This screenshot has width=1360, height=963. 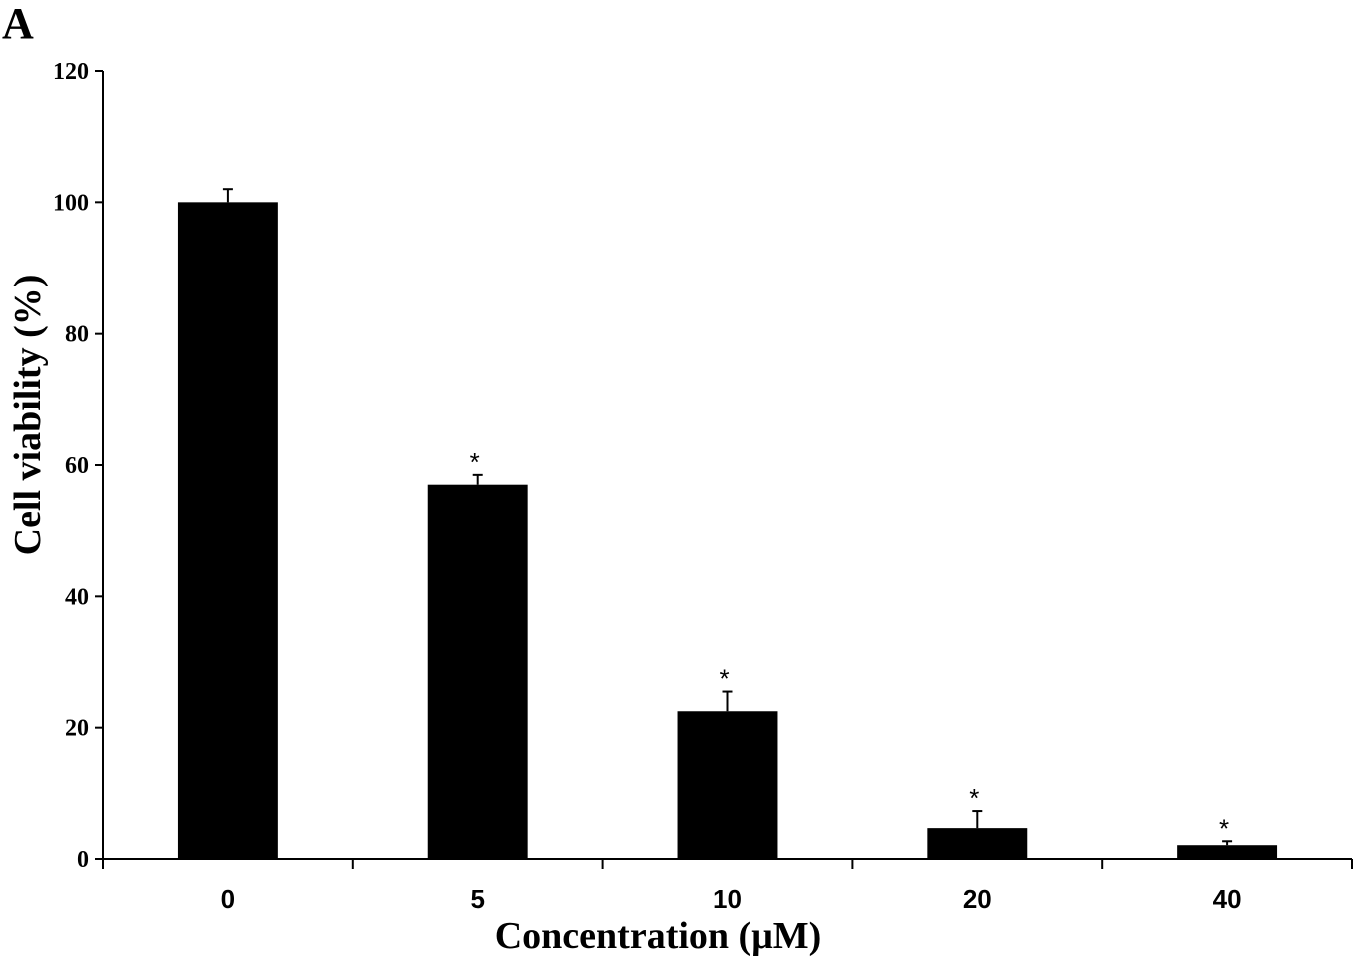 What do you see at coordinates (71, 203) in the screenshot?
I see `y-tick-label: 100` at bounding box center [71, 203].